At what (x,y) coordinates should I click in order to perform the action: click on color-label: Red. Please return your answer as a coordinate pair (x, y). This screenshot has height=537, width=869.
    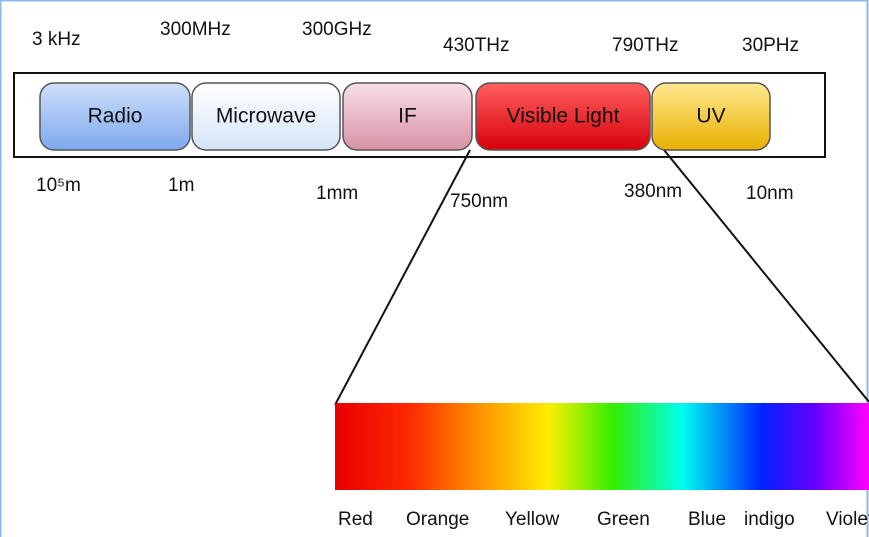
    Looking at the image, I should click on (355, 519).